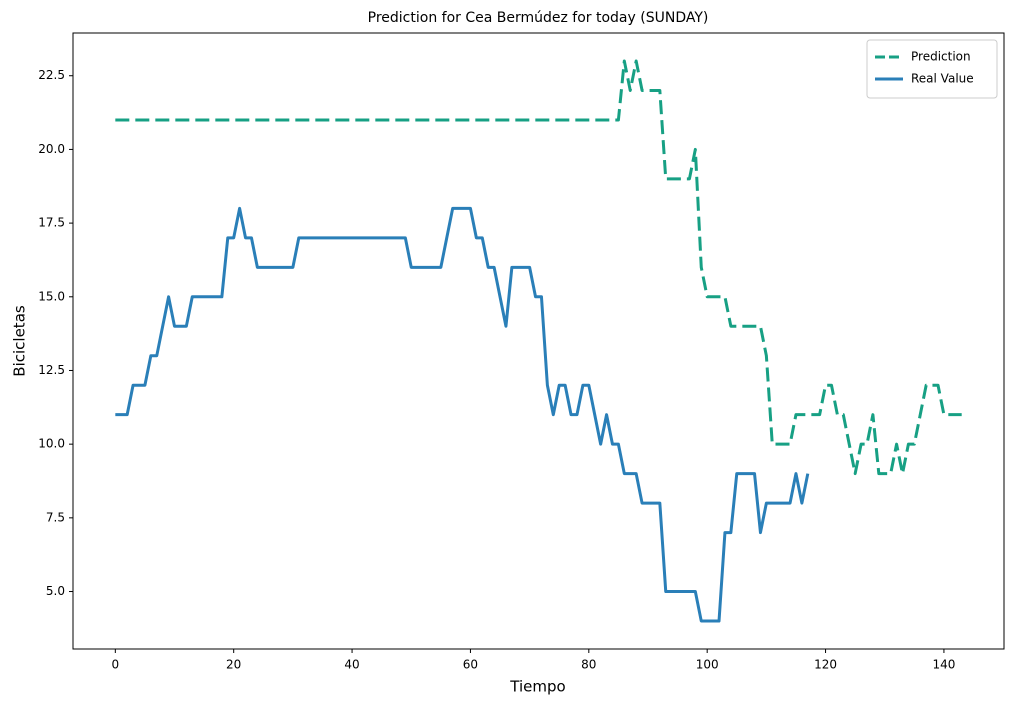 The width and height of the screenshot is (1014, 710). Describe the element at coordinates (51, 223) in the screenshot. I see `y-tick-label: 17.5` at that location.